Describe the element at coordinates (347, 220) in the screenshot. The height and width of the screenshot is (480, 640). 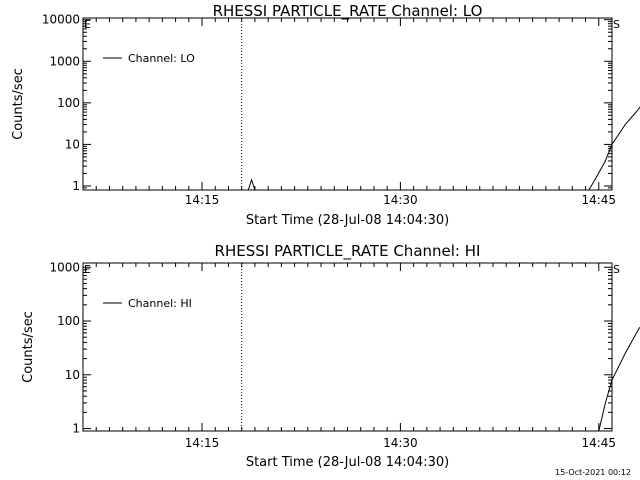
I see `panel-1-x-axis-label: Start Time (28-Jul-08 14:04:30)` at that location.